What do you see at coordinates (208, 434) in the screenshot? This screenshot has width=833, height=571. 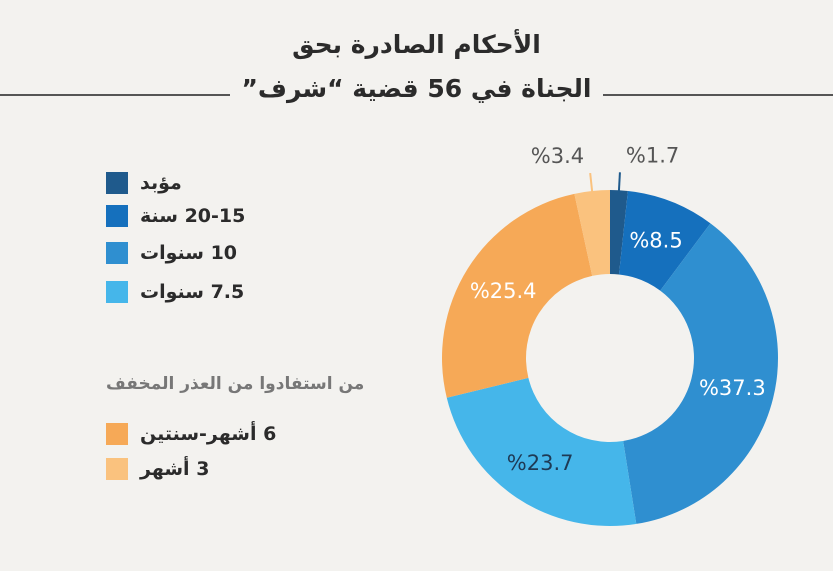 I see `legend-label: 6 أشهر-سنتين` at bounding box center [208, 434].